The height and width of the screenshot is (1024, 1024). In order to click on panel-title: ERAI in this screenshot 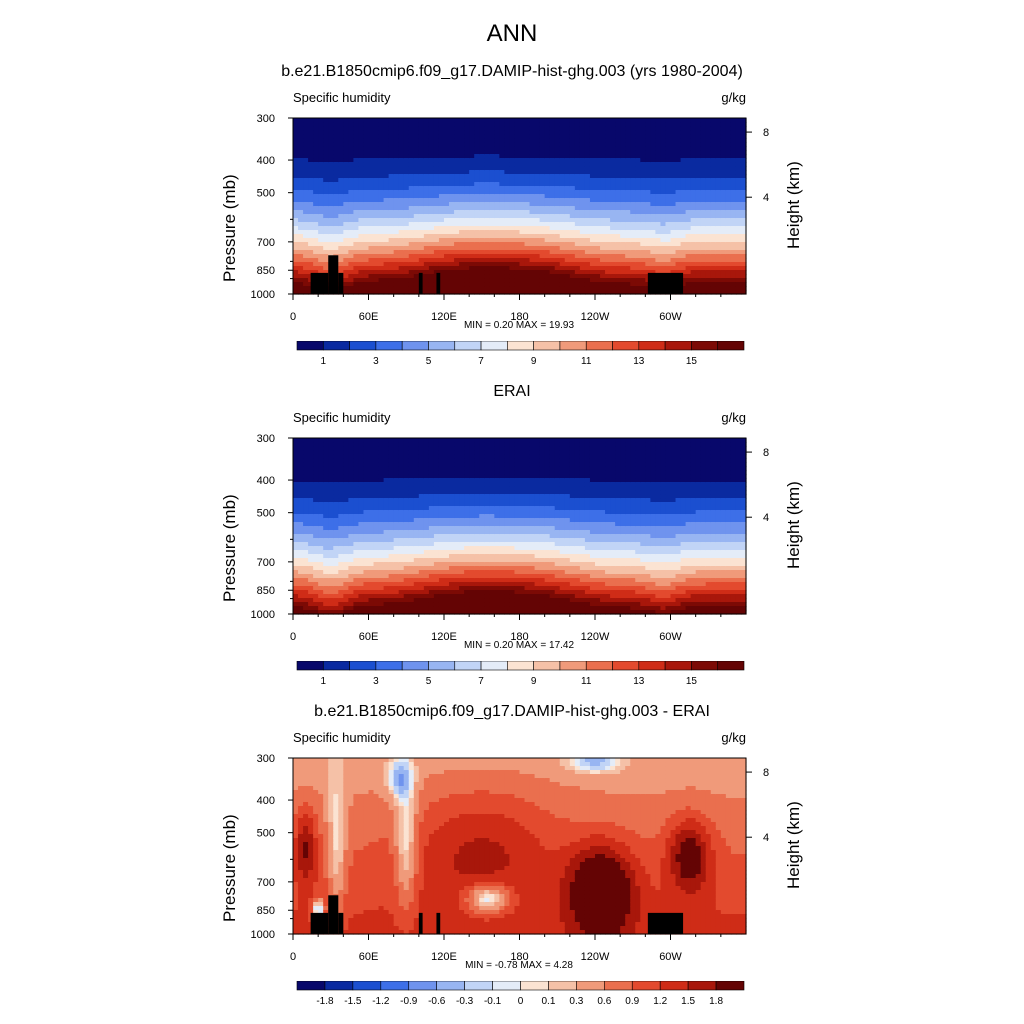, I will do `click(512, 391)`.